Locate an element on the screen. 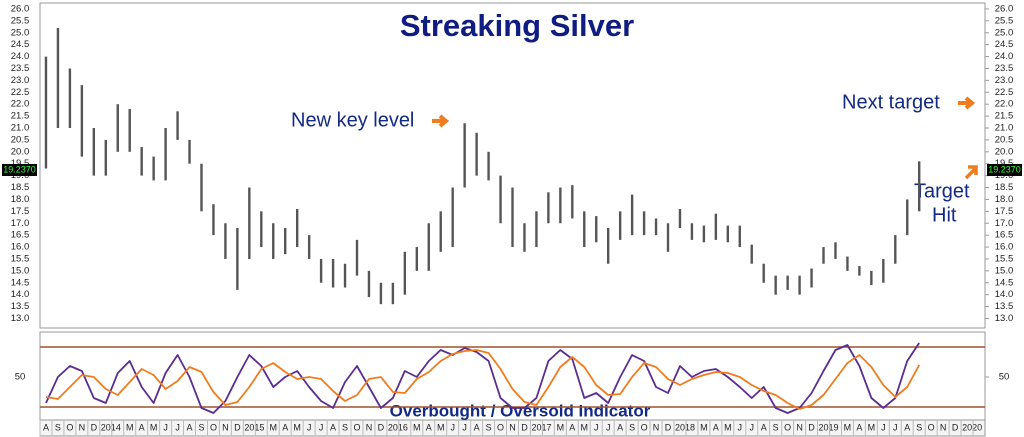  y-tick-label: 50 is located at coordinates (20, 377).